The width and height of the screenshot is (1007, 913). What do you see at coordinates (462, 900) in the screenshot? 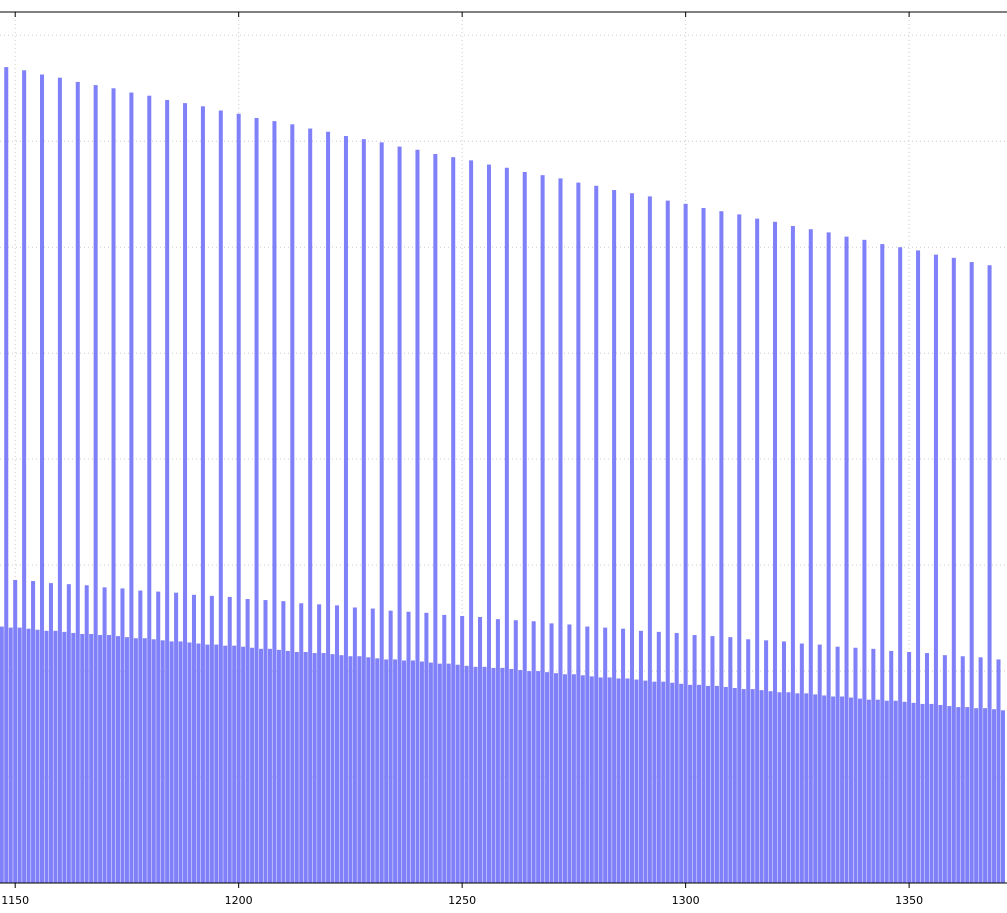
I see `x-tick-label: 1250` at bounding box center [462, 900].